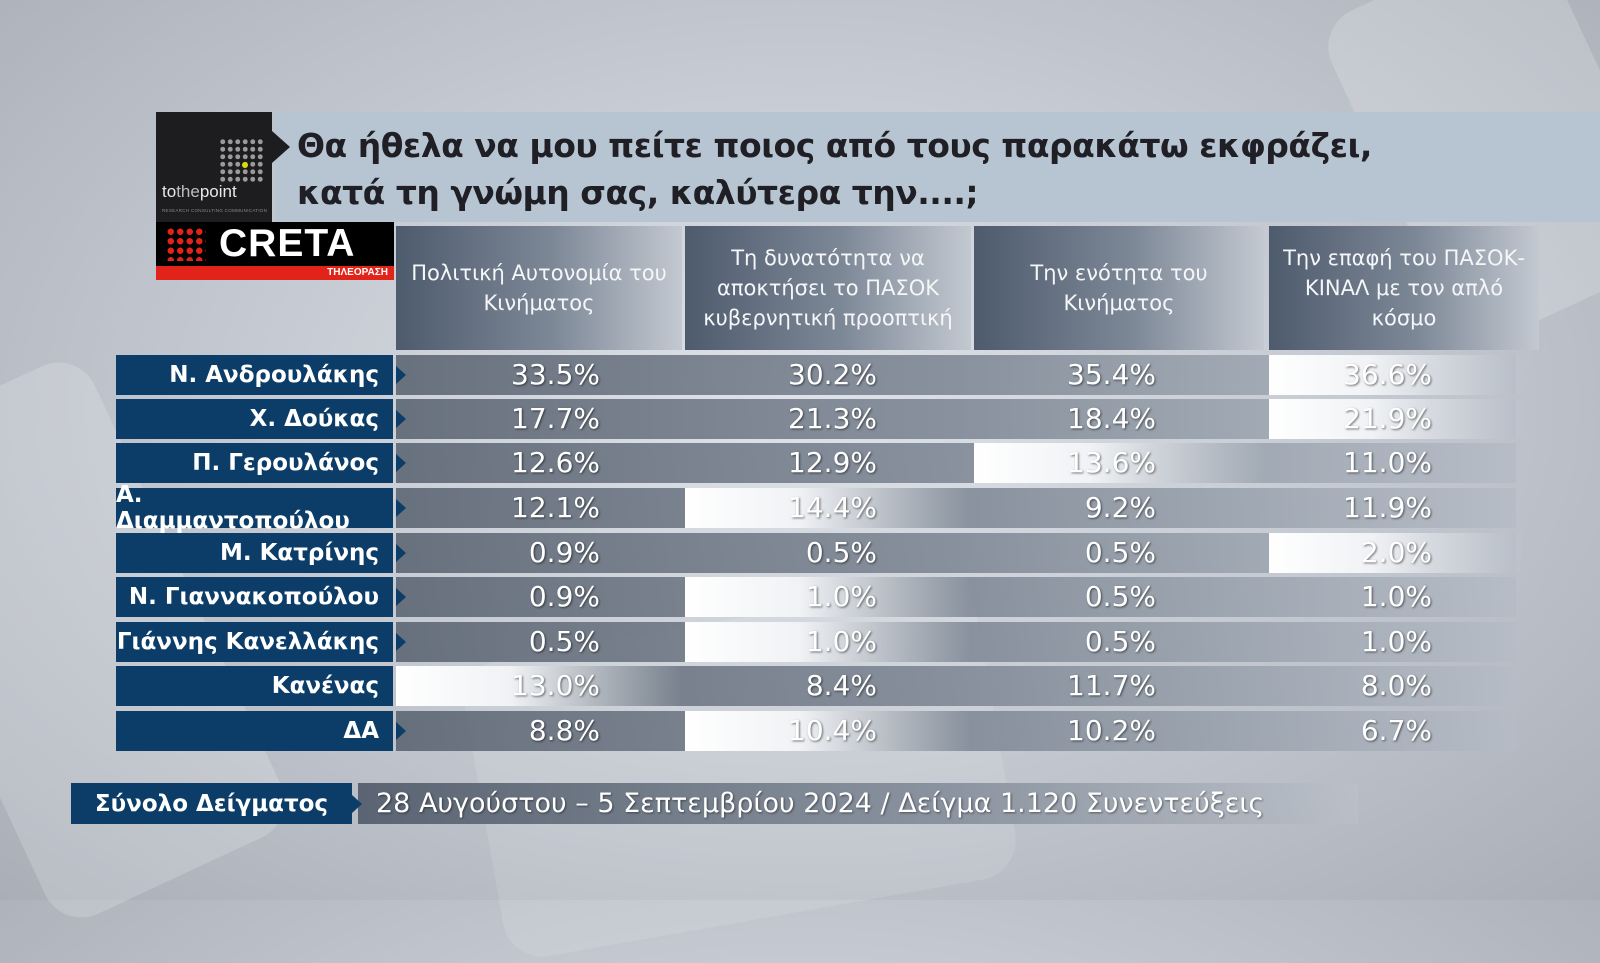  Describe the element at coordinates (242, 161) in the screenshot. I see `dot-grid-icon` at that location.